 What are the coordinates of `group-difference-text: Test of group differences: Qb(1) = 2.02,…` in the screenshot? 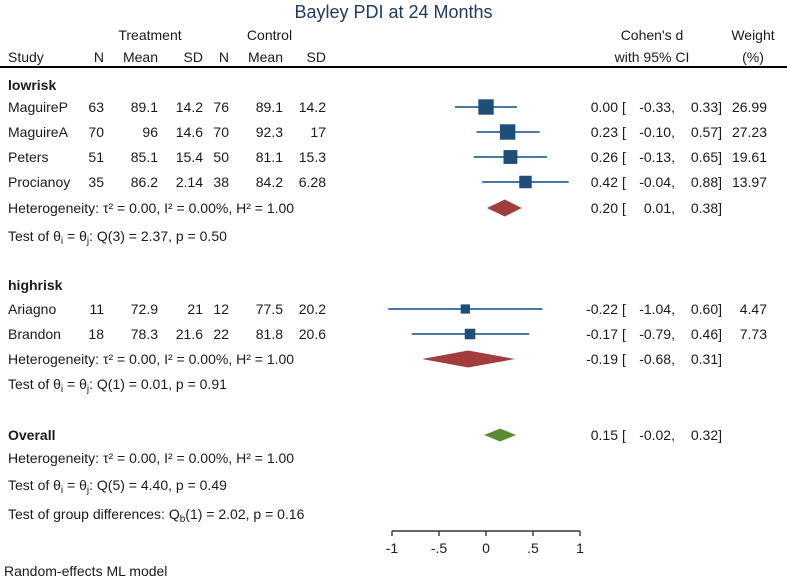 It's located at (156, 515).